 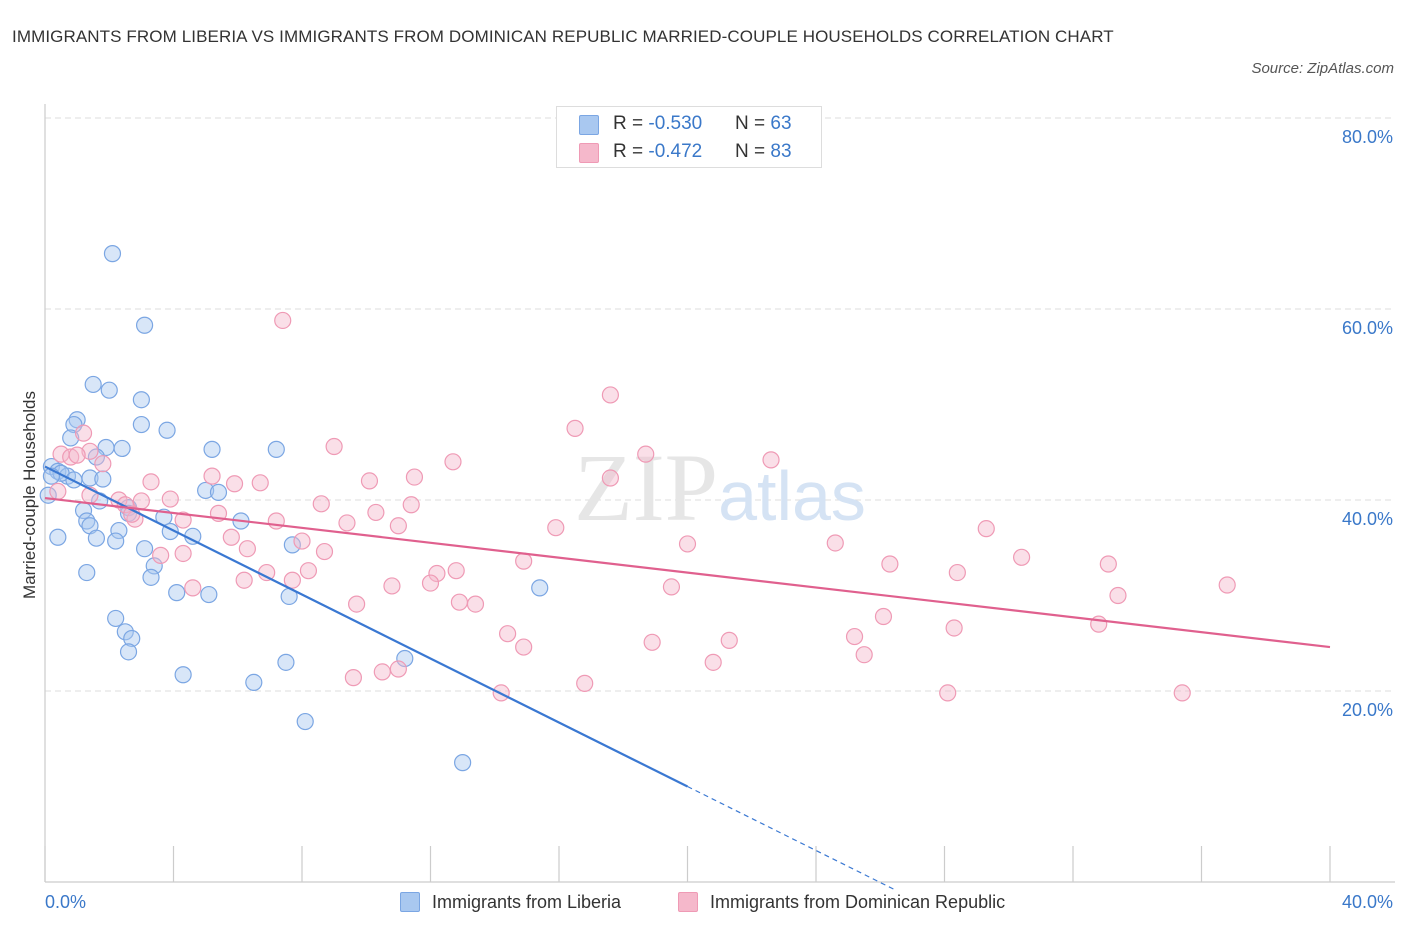 I want to click on legend-label-liberia: Immigrants from Liberia, so click(x=527, y=902).